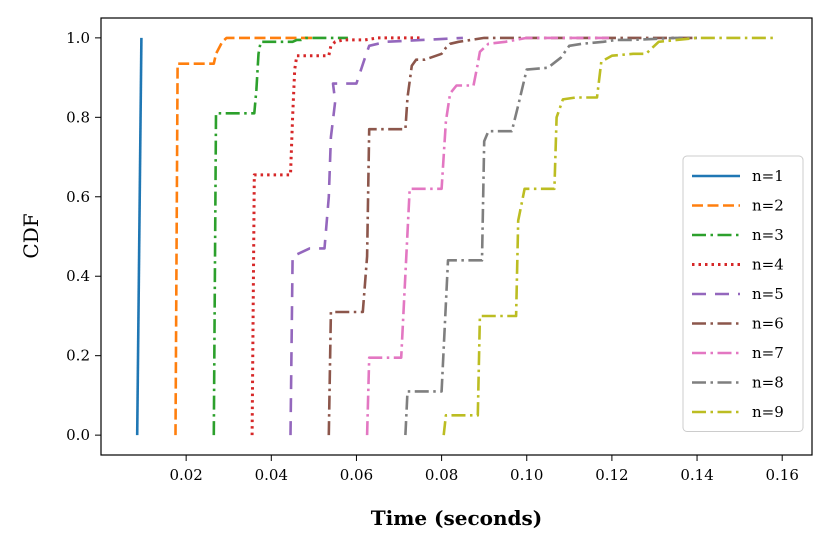 Image resolution: width=832 pixels, height=550 pixels. What do you see at coordinates (526, 475) in the screenshot?
I see `x-tick-label: 0.10` at bounding box center [526, 475].